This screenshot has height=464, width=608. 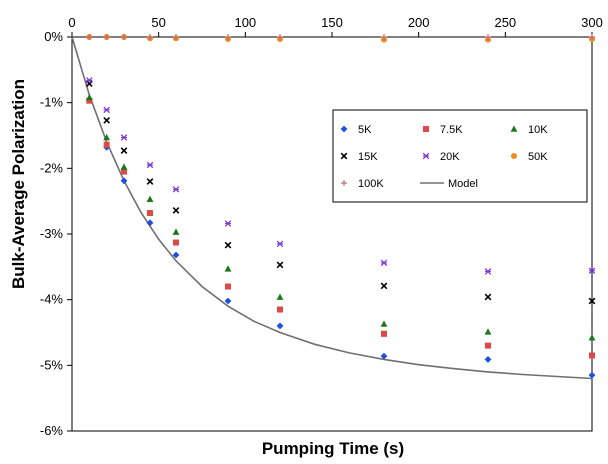 I want to click on legend-label: 10K, so click(x=538, y=130).